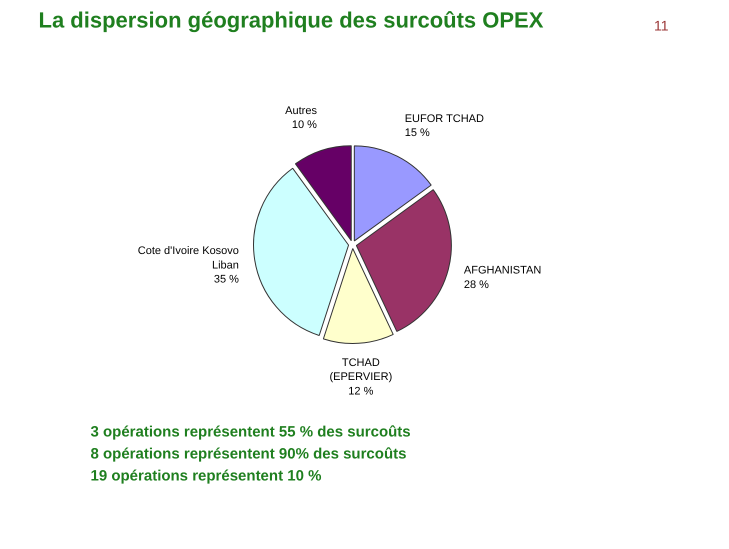 Image resolution: width=729 pixels, height=549 pixels. What do you see at coordinates (188, 258) in the screenshot?
I see `slice-label: Cote d'Ivoire Kosovo Liban` at bounding box center [188, 258].